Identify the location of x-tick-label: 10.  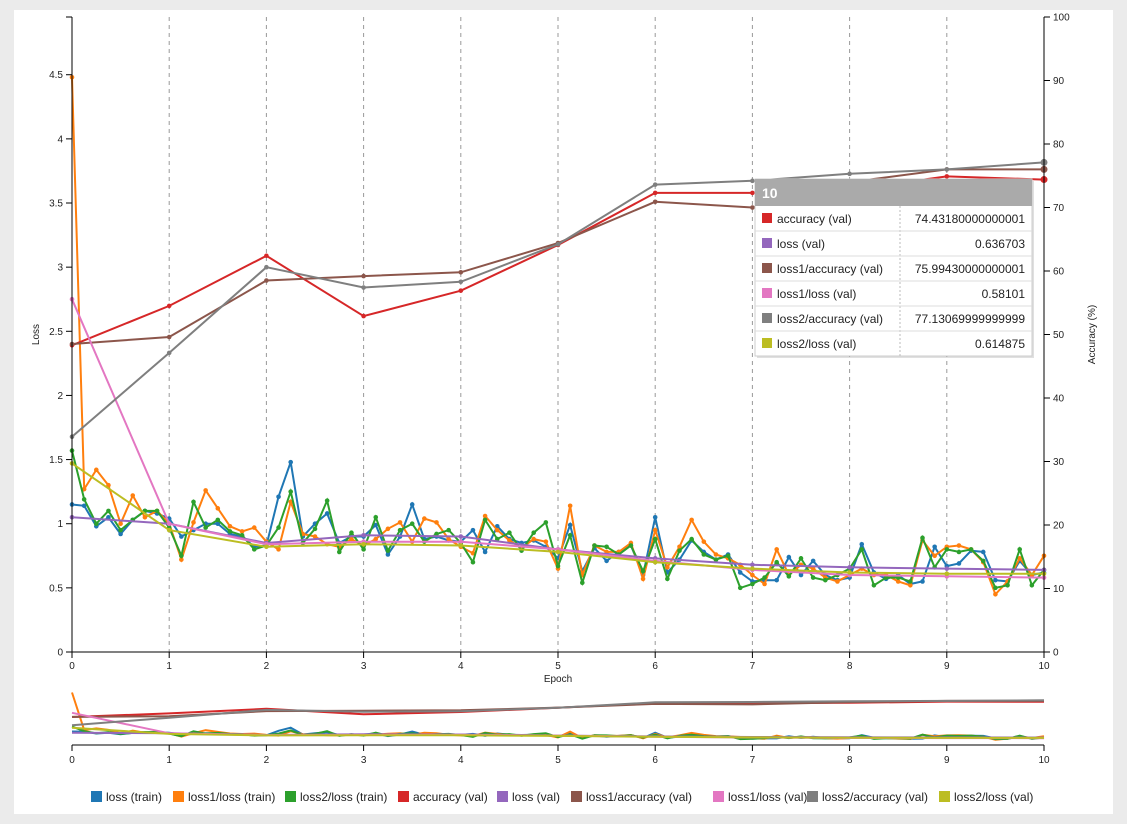
(1044, 666).